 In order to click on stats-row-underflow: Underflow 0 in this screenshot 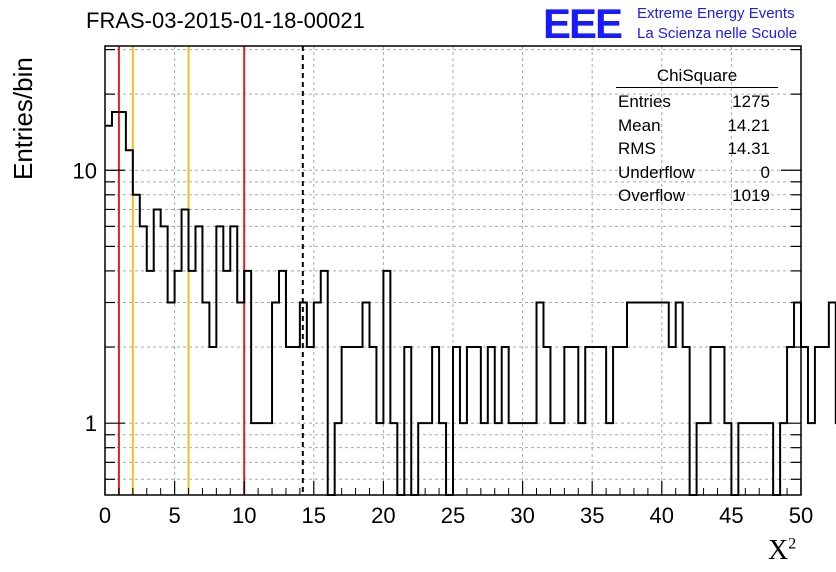, I will do `click(694, 173)`.